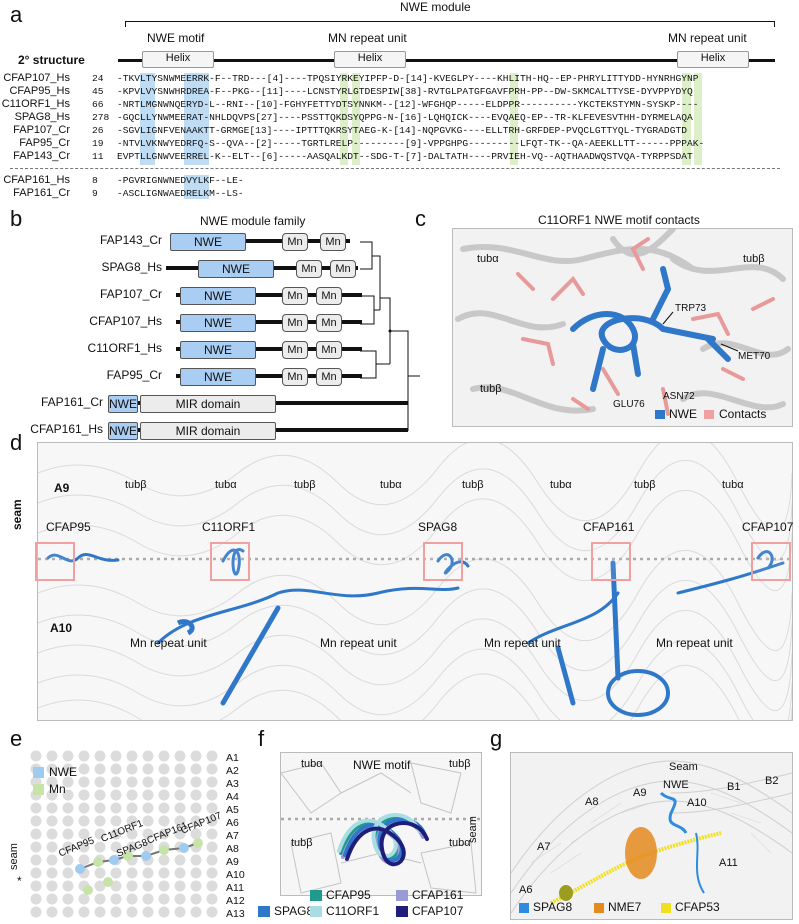  Describe the element at coordinates (774, 24) in the screenshot. I see `module-tick-right` at that location.